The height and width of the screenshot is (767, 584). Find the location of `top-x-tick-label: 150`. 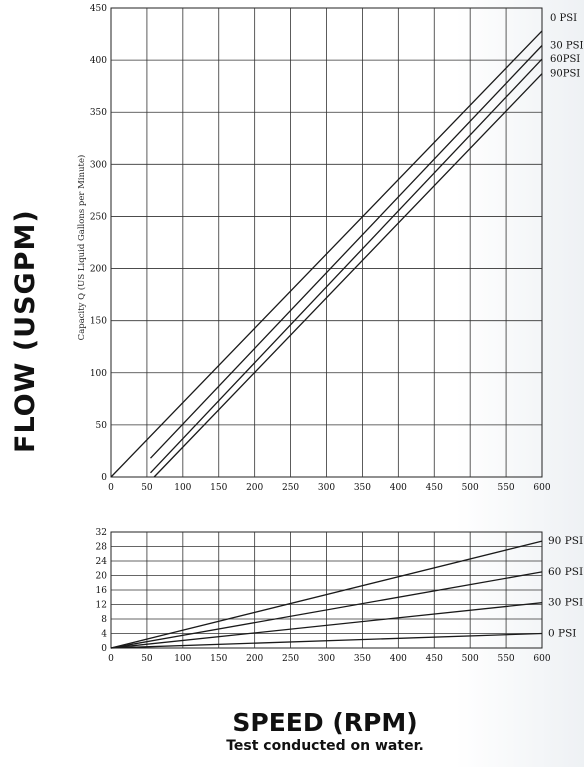

top-x-tick-label: 150 is located at coordinates (218, 488).